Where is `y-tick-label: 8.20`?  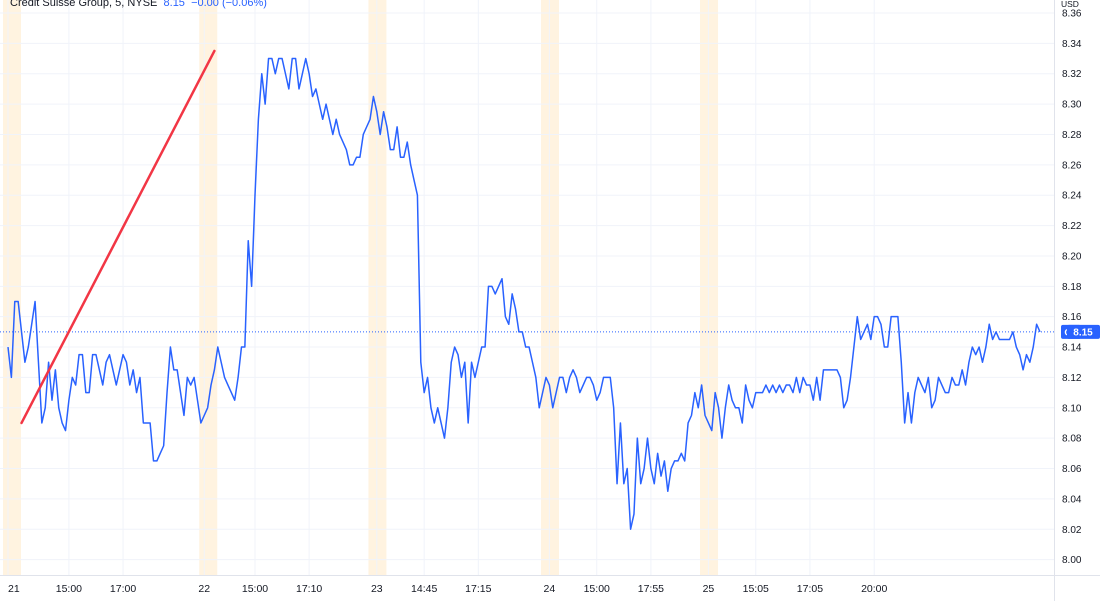
y-tick-label: 8.20 is located at coordinates (1072, 256).